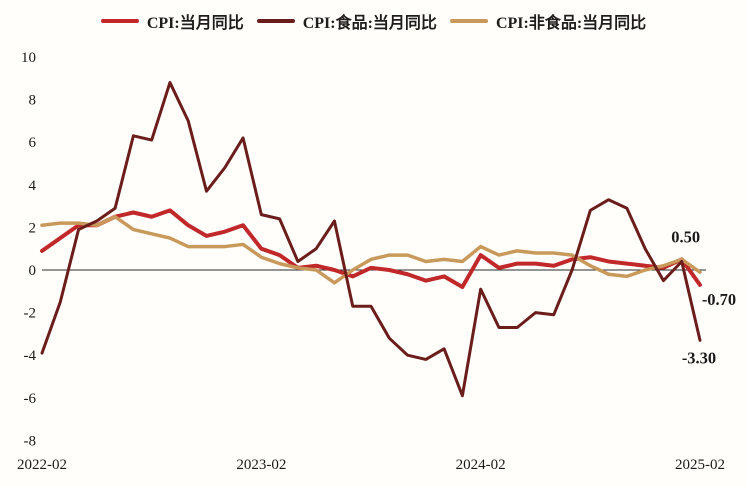 This screenshot has height=487, width=747. What do you see at coordinates (700, 465) in the screenshot?
I see `x-axis-tick-label: 2025-02` at bounding box center [700, 465].